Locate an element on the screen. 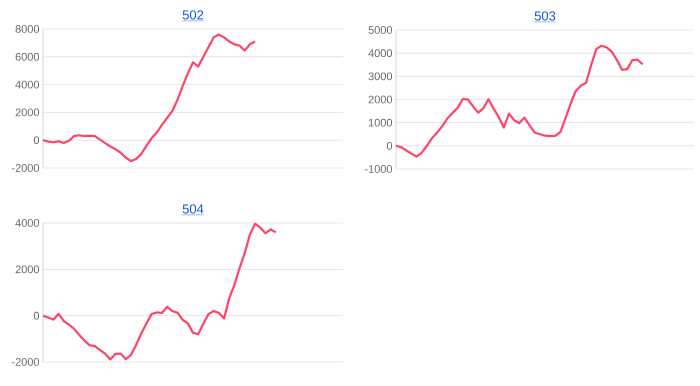 The height and width of the screenshot is (386, 700). y-tick-label: 8000 is located at coordinates (28, 29).